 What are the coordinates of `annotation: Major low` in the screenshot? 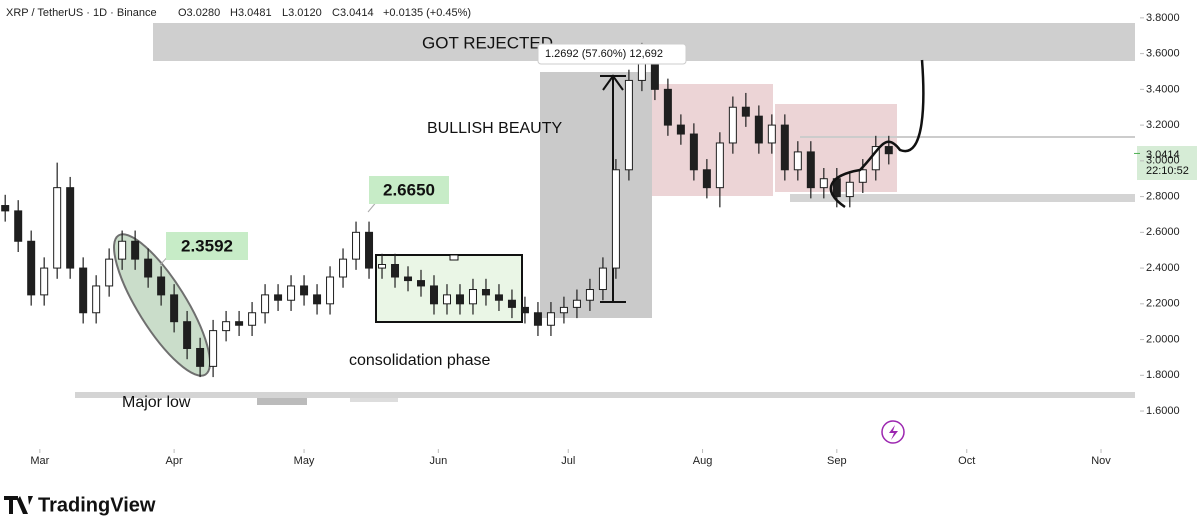 It's located at (156, 402).